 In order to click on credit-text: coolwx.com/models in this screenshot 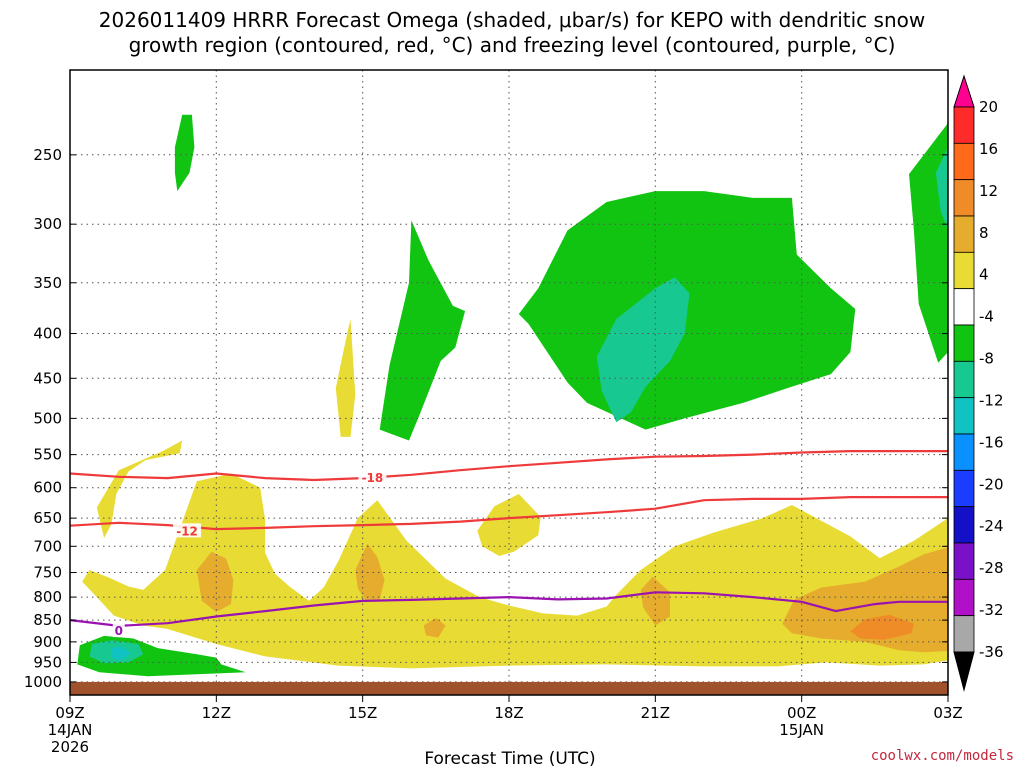, I will do `click(942, 756)`.